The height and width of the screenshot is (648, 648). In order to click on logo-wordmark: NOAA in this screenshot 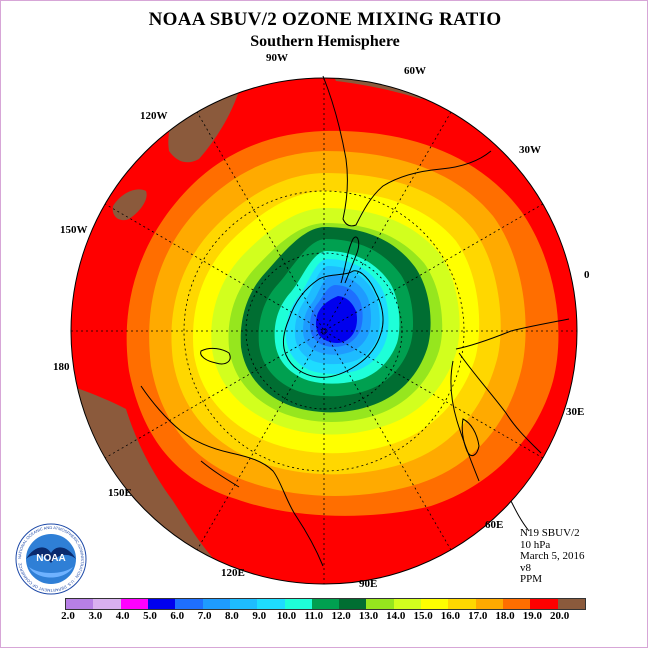, I will do `click(50, 558)`.